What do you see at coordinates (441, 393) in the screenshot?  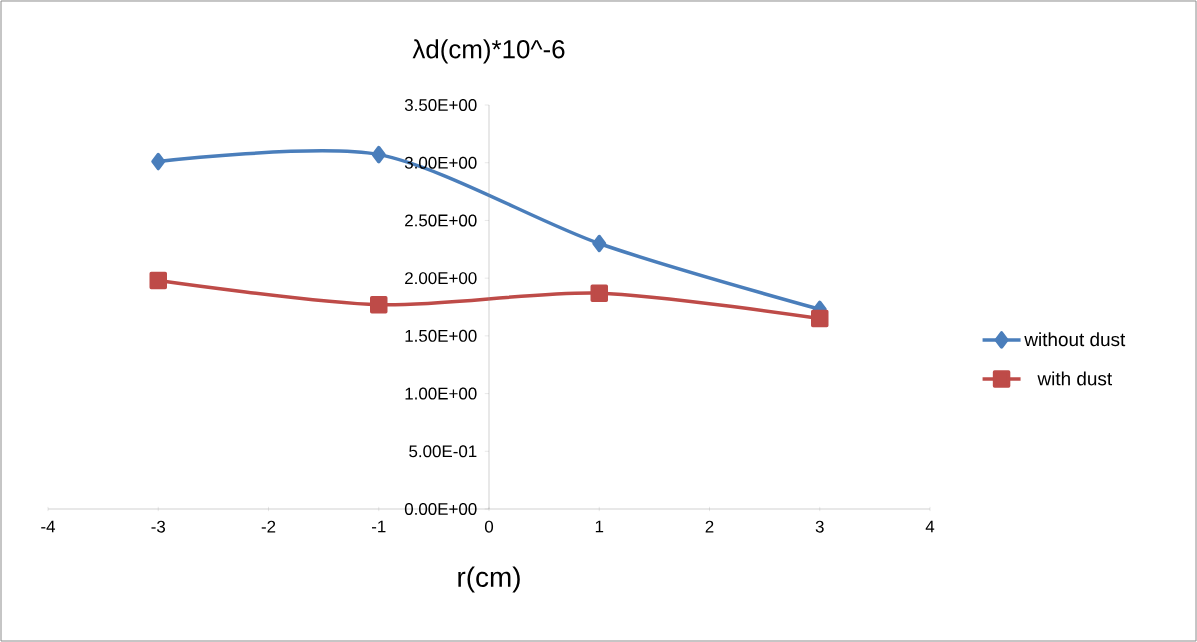 I see `y-tick-label: 1.00E+00` at bounding box center [441, 393].